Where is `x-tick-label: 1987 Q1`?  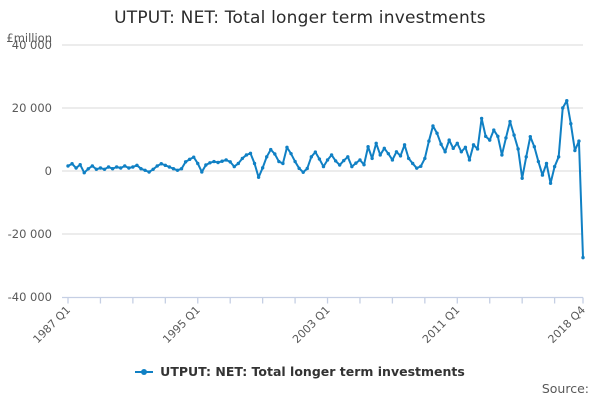
x-tick-label: 1987 Q1 is located at coordinates (52, 324).